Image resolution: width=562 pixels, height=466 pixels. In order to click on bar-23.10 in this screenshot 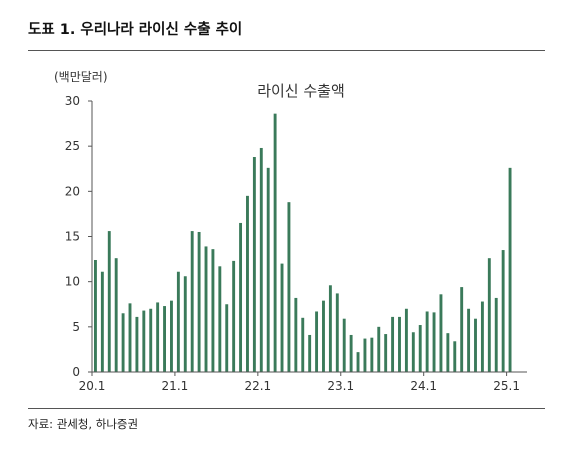, I will do `click(406, 340)`.